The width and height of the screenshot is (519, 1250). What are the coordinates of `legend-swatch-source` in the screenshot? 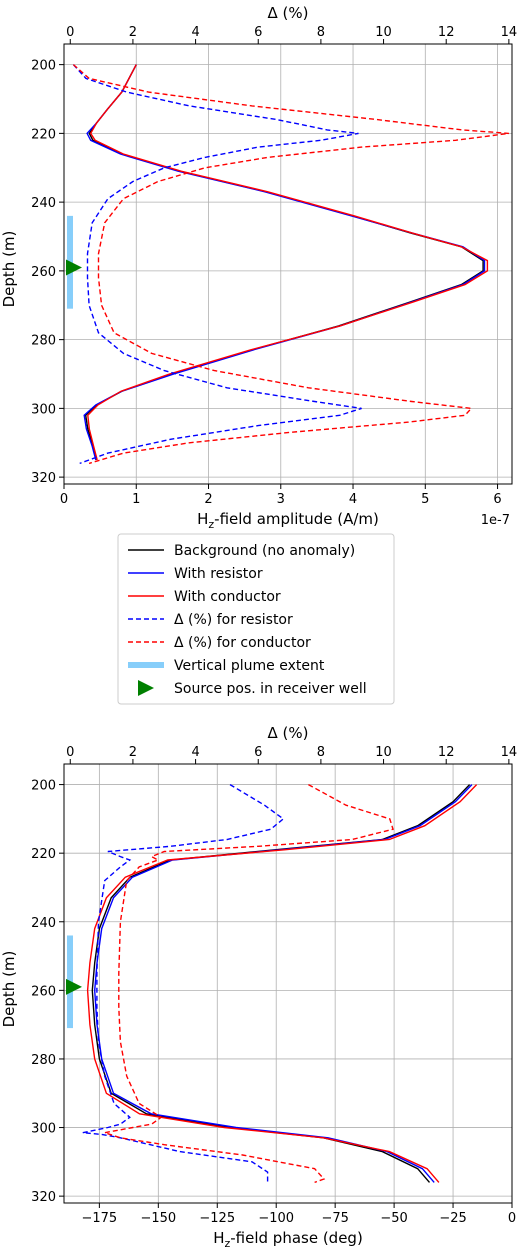 It's located at (146, 688).